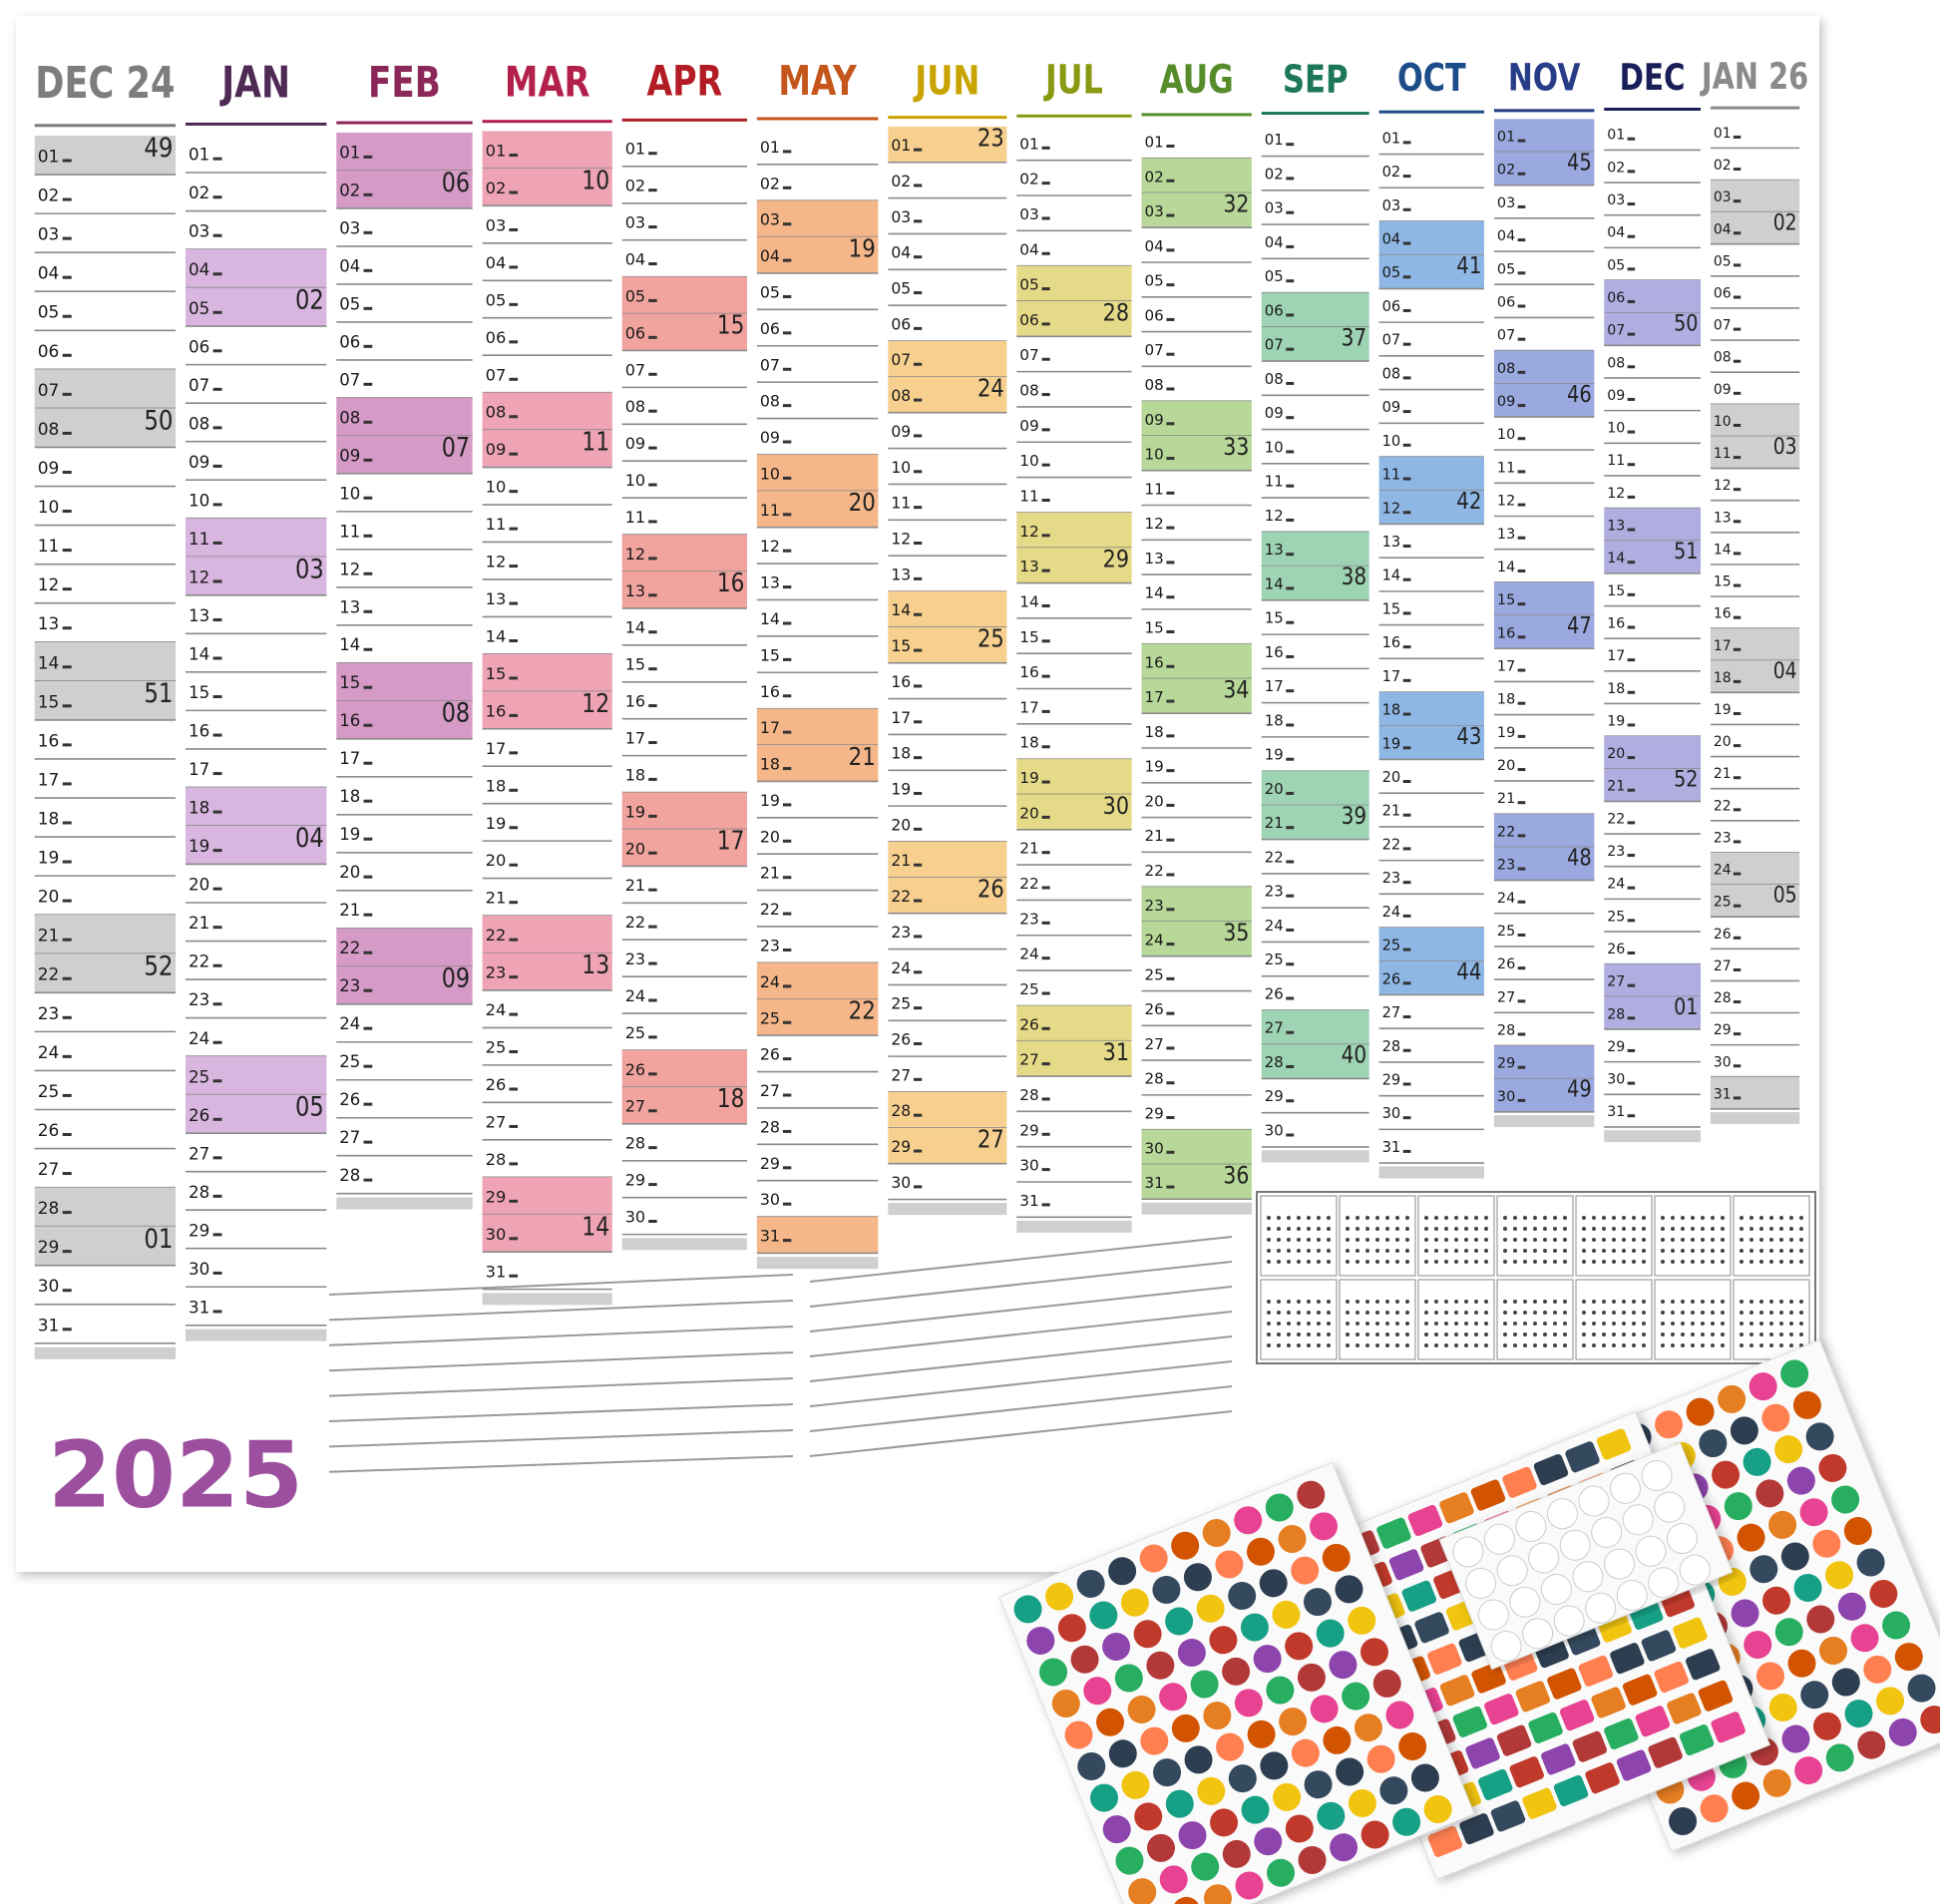  What do you see at coordinates (1506, 766) in the screenshot?
I see `day-number: 20` at bounding box center [1506, 766].